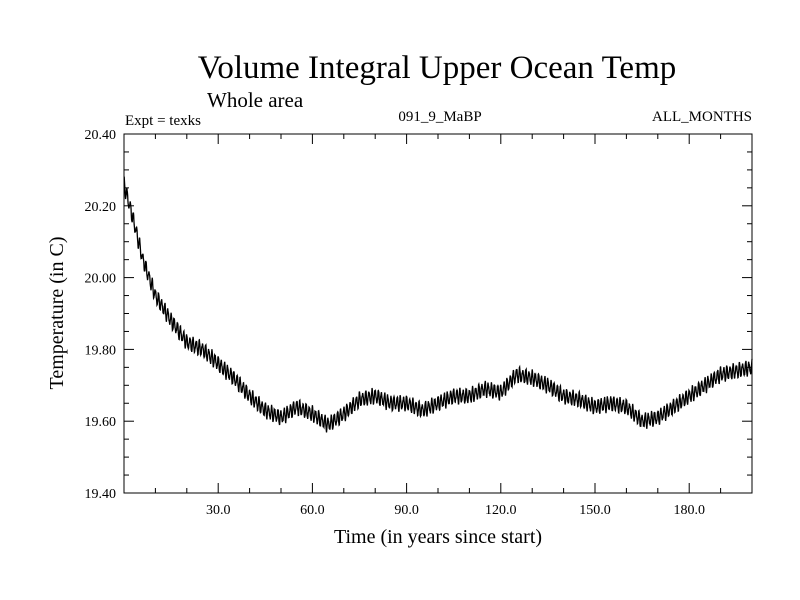 The width and height of the screenshot is (800, 600). Describe the element at coordinates (312, 510) in the screenshot. I see `x-tick-label: 60.0` at that location.